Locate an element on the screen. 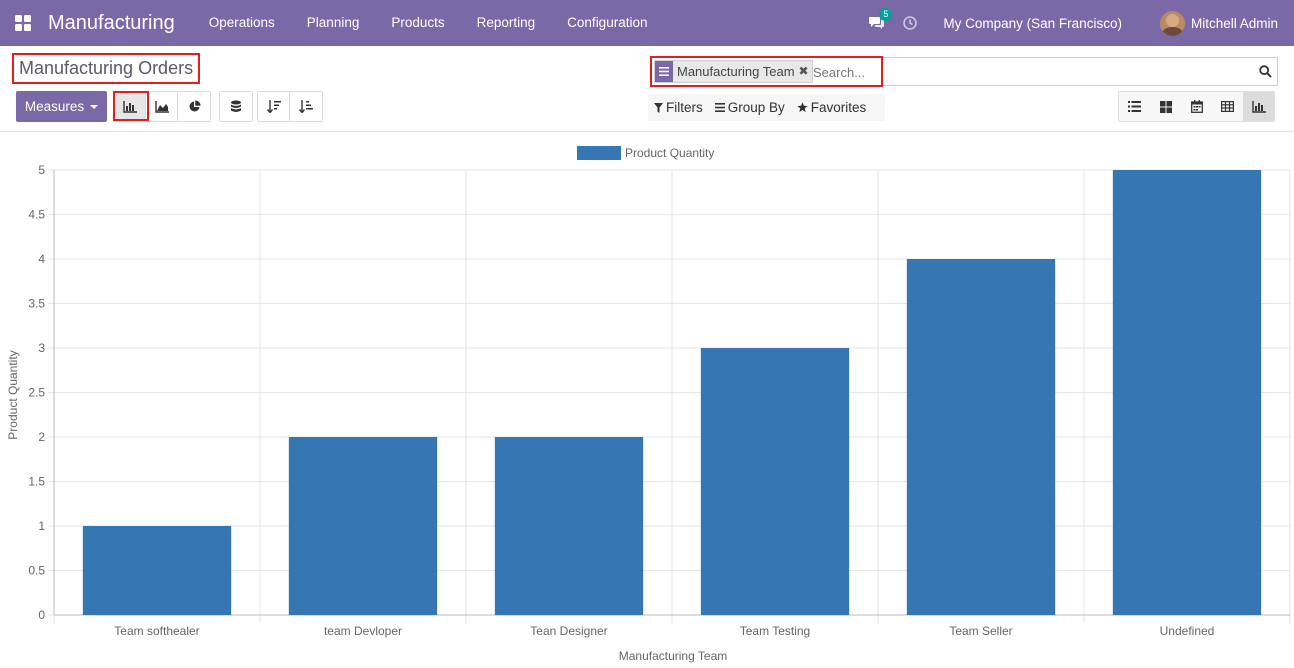 The height and width of the screenshot is (668, 1294). y-tick-label: 5 is located at coordinates (41, 170).